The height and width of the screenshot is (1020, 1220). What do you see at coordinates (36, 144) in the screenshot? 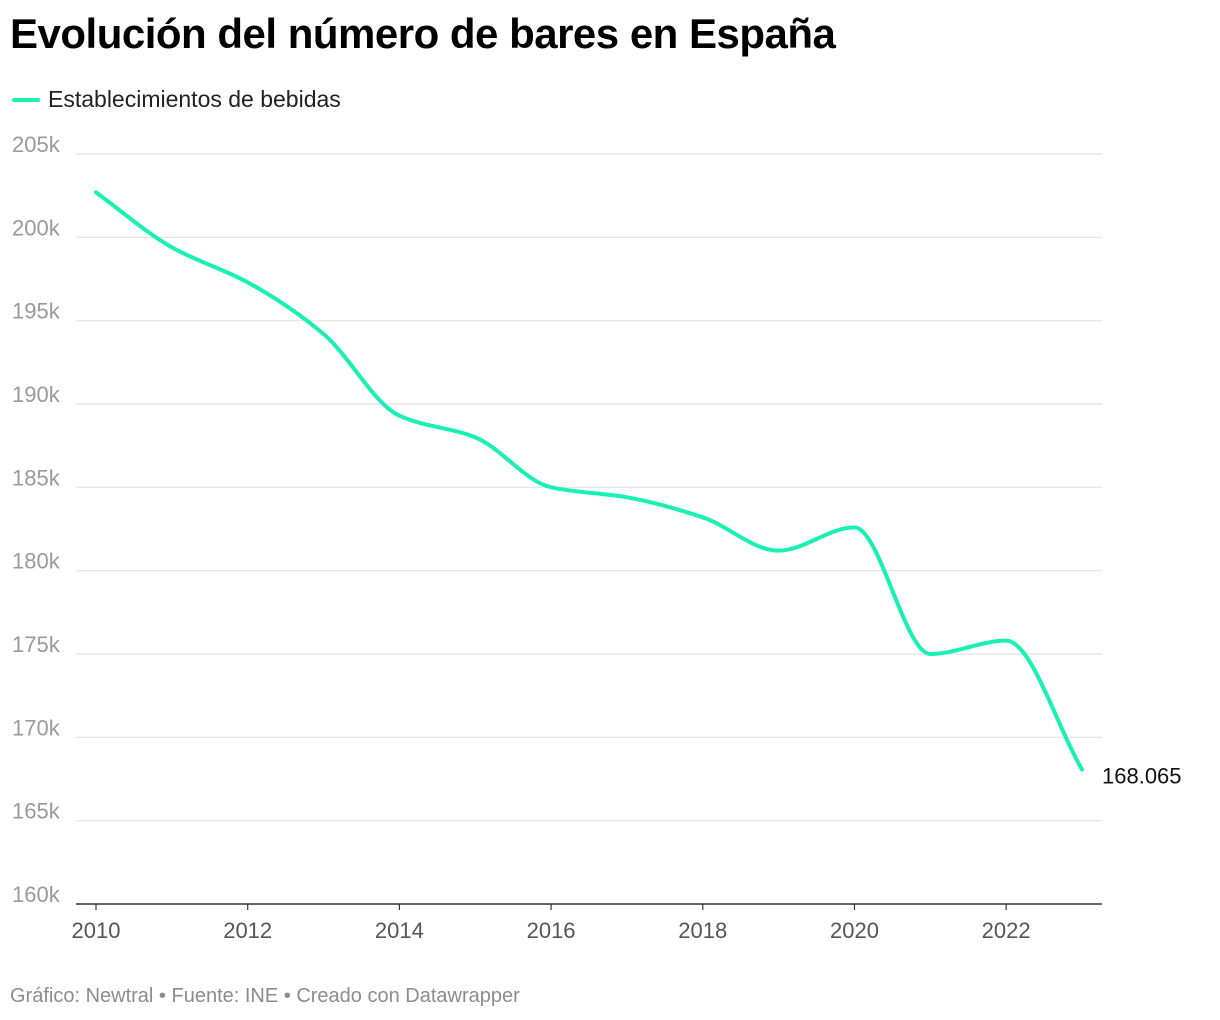
I see `y-tick-label: 205k` at bounding box center [36, 144].